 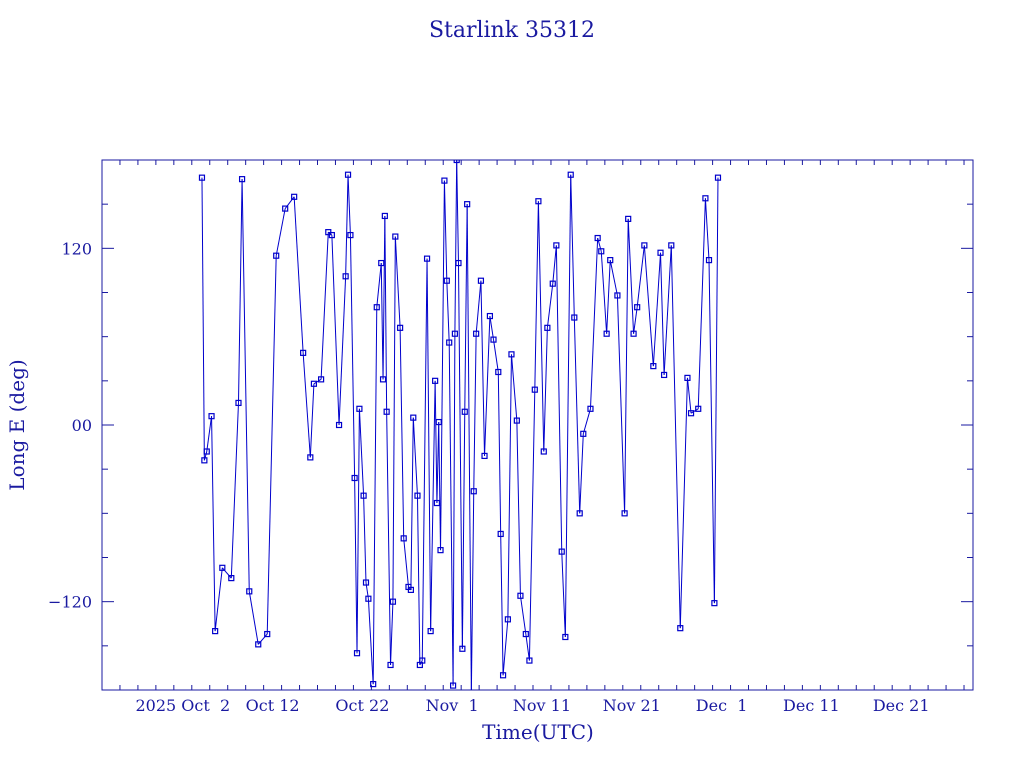 What do you see at coordinates (273, 705) in the screenshot?
I see `x-tick-label: Oct 12` at bounding box center [273, 705].